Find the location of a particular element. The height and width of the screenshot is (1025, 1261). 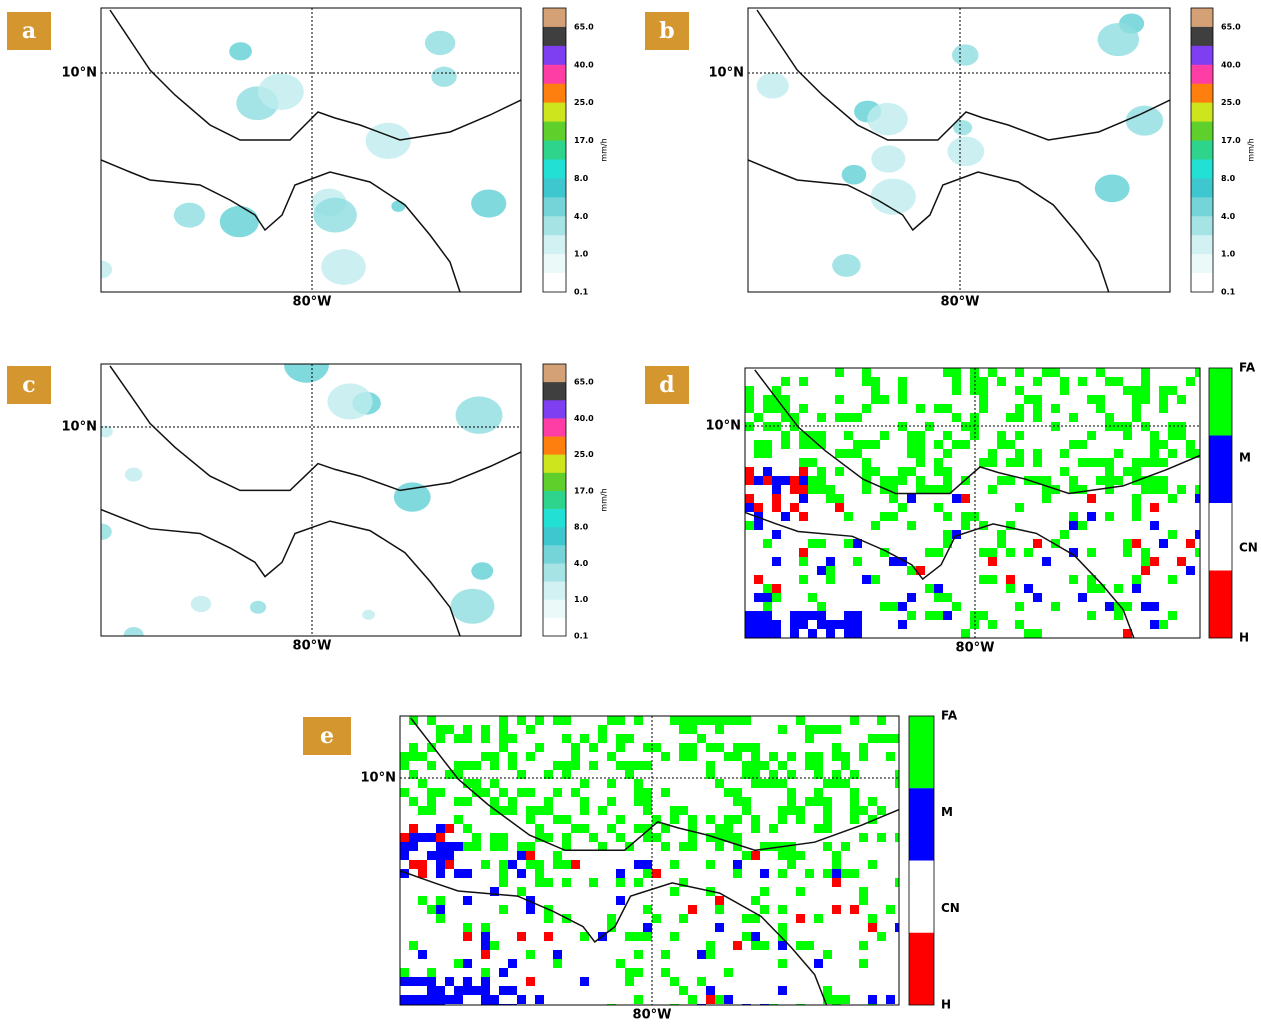

colorbar-tick-label: 0.1 is located at coordinates (1228, 292).